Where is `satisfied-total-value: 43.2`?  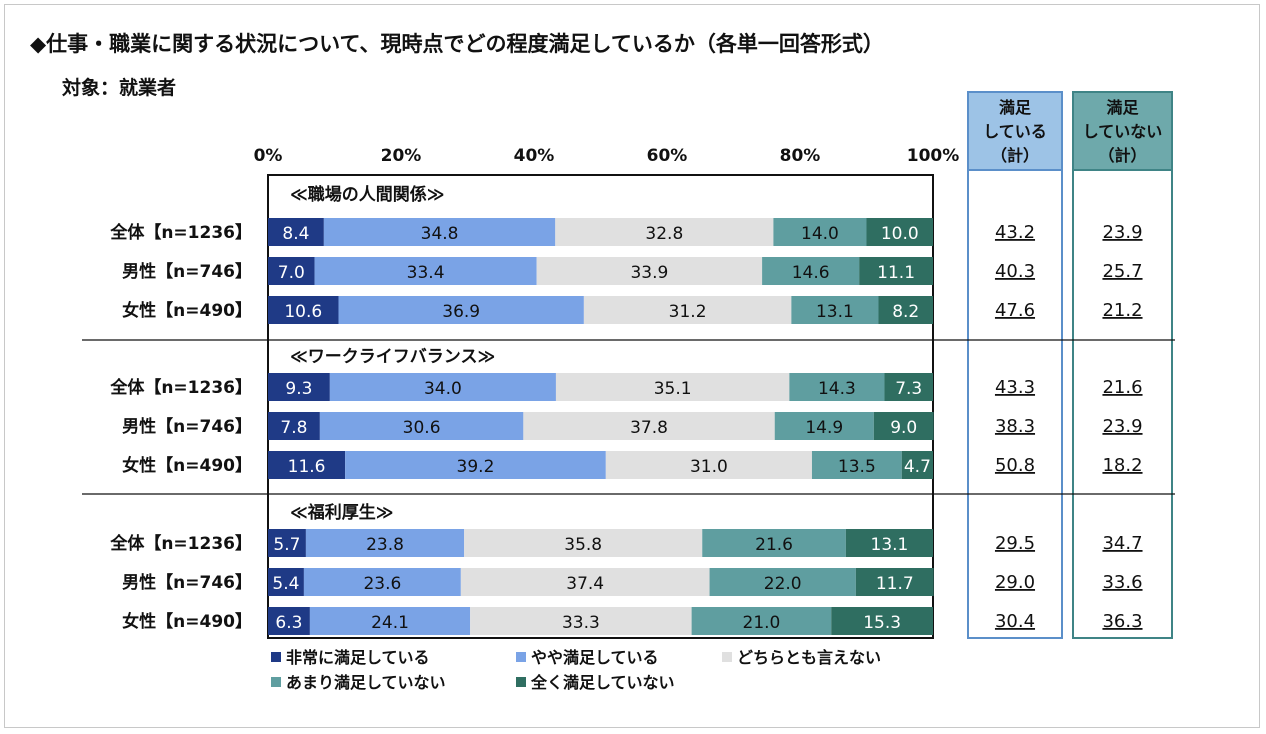
satisfied-total-value: 43.2 is located at coordinates (1015, 232).